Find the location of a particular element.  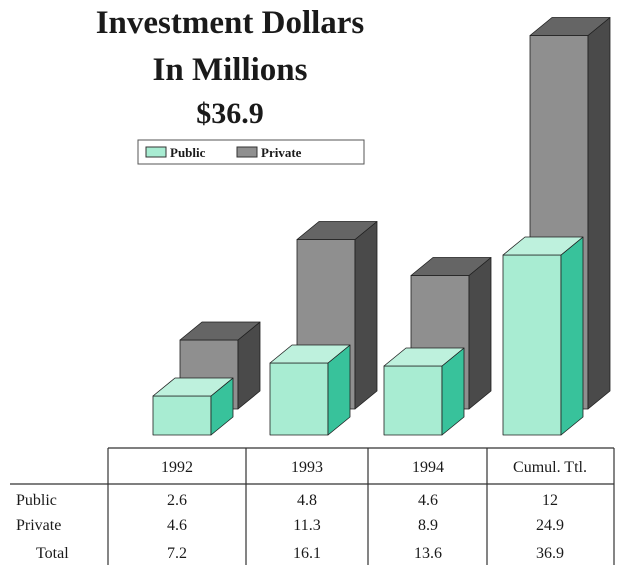

table-cell: 13.6 is located at coordinates (428, 553).